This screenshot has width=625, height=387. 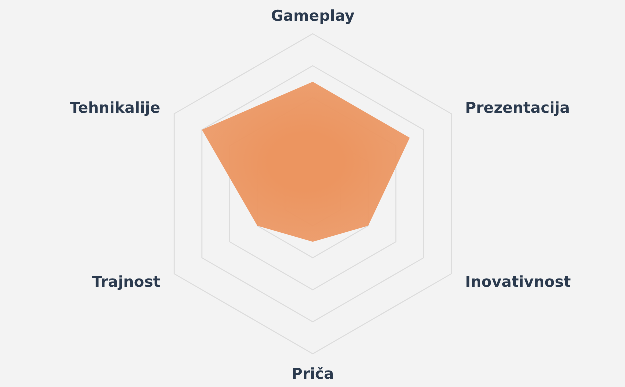 I want to click on spoke-label: Tehnikalije, so click(x=115, y=108).